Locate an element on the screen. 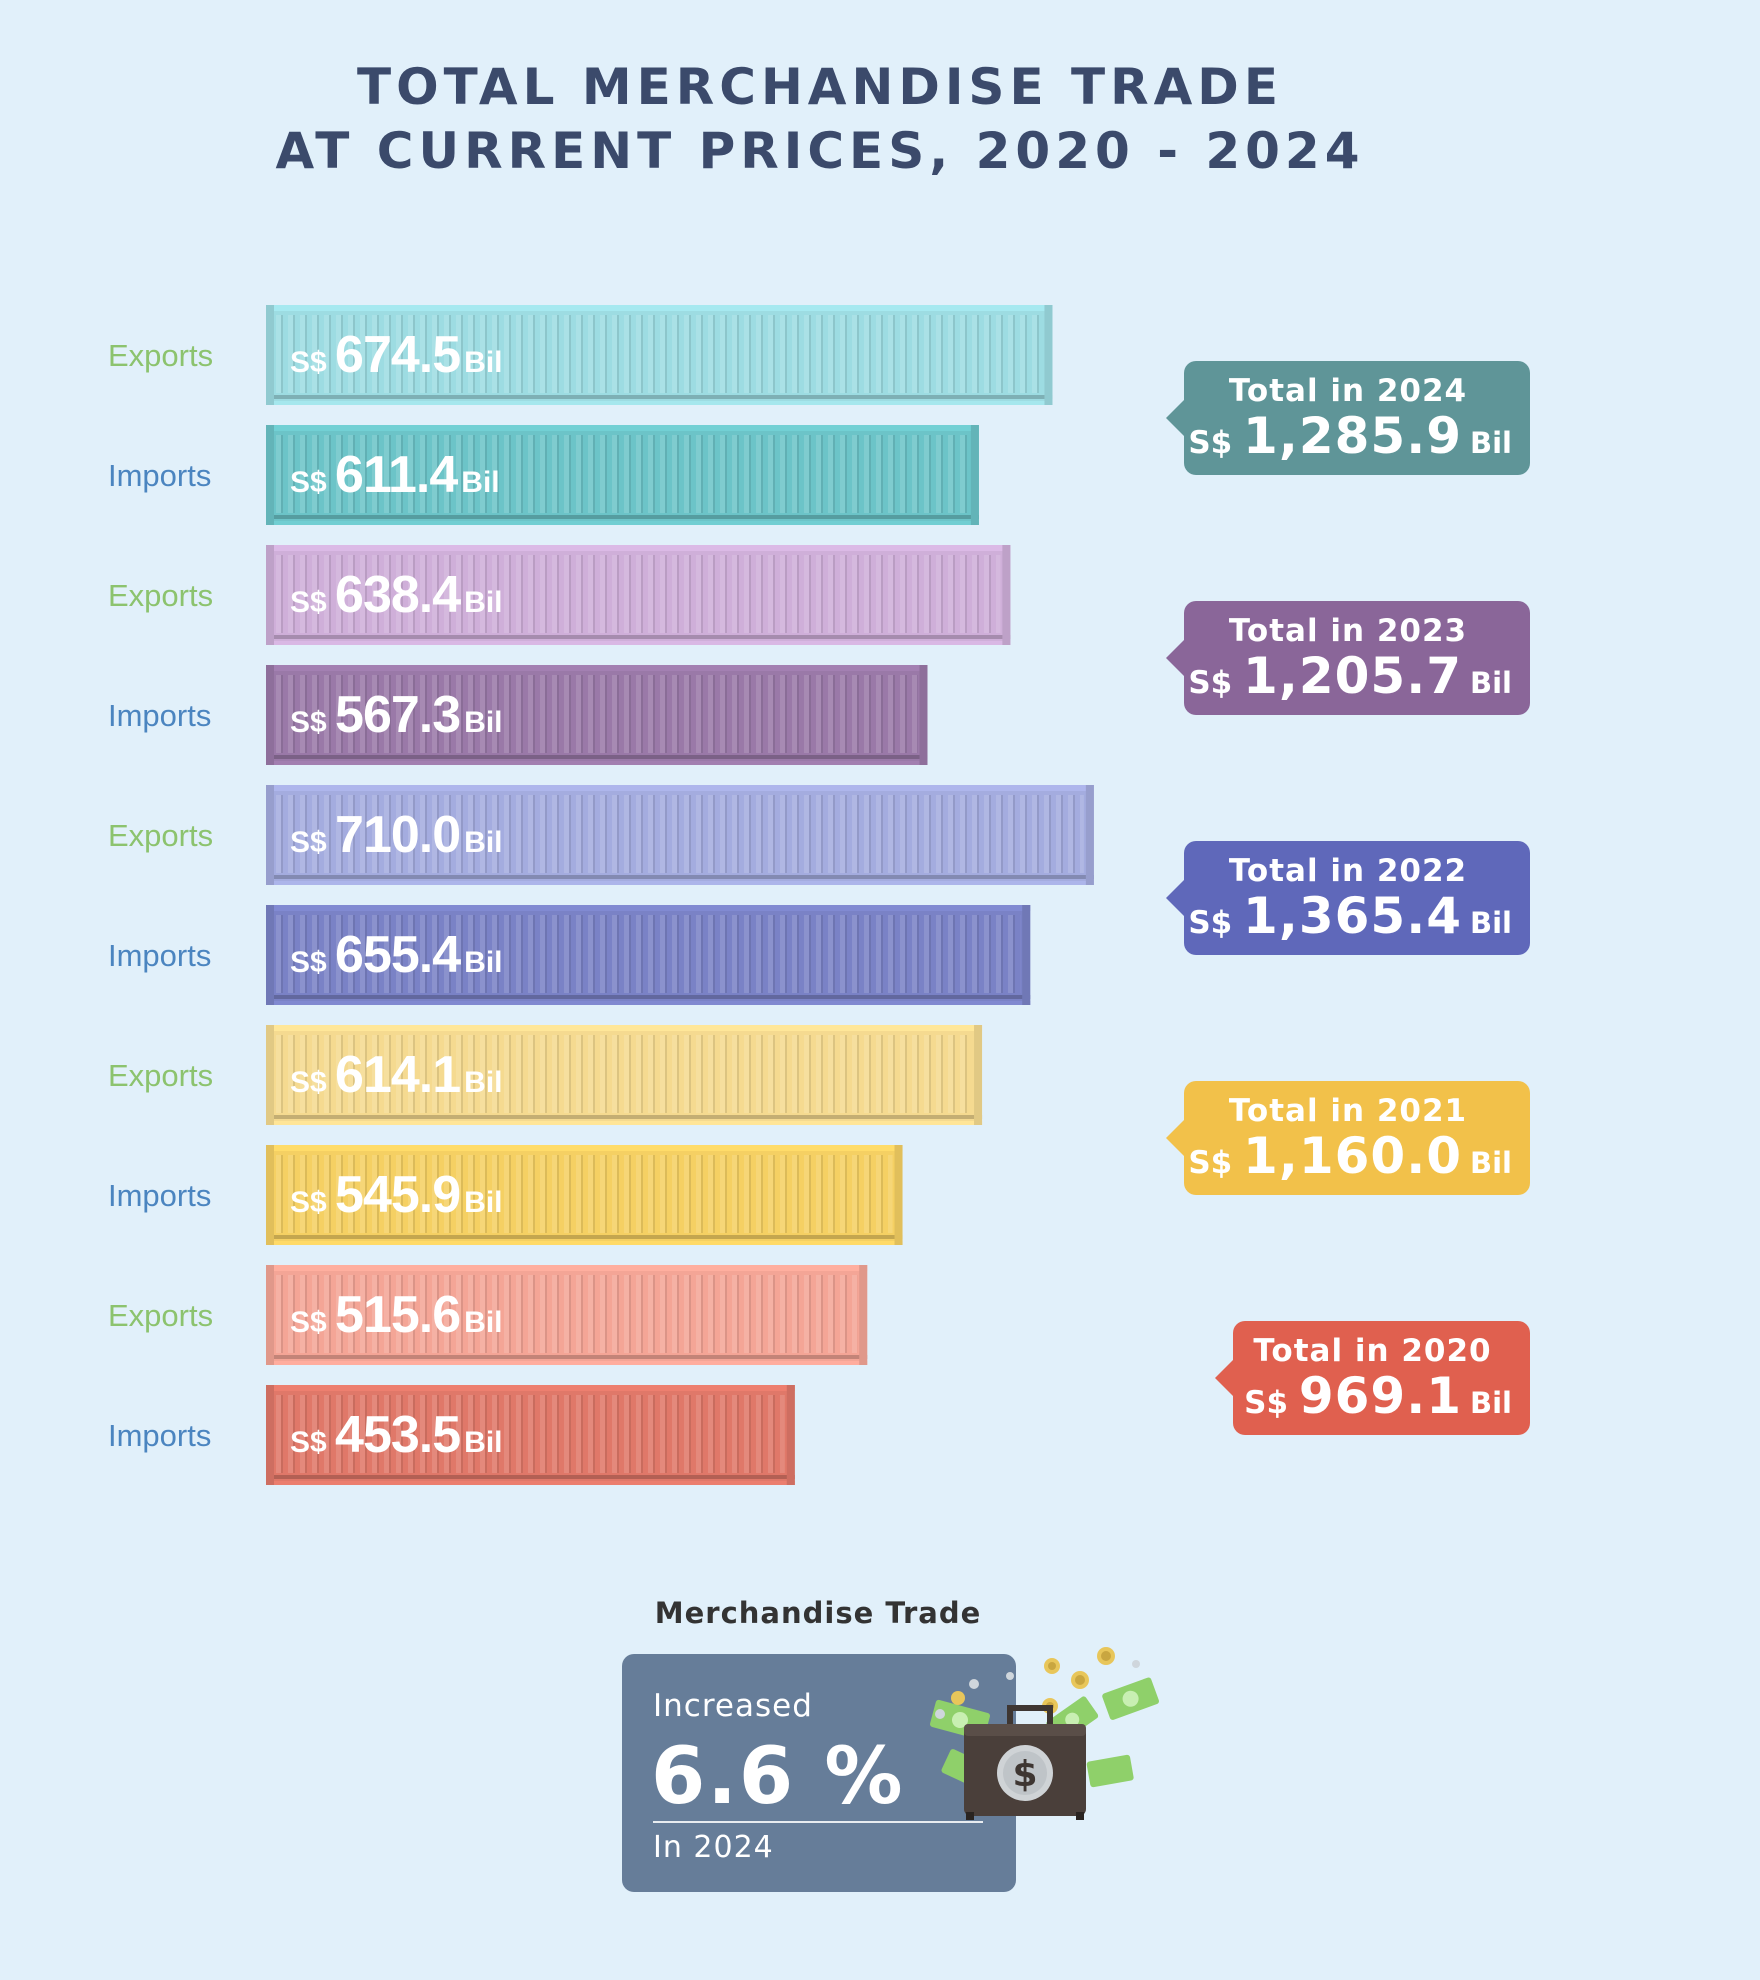  total-badge-4: Total in 2020 S$ 969.1 Bil is located at coordinates (1372, 1378).